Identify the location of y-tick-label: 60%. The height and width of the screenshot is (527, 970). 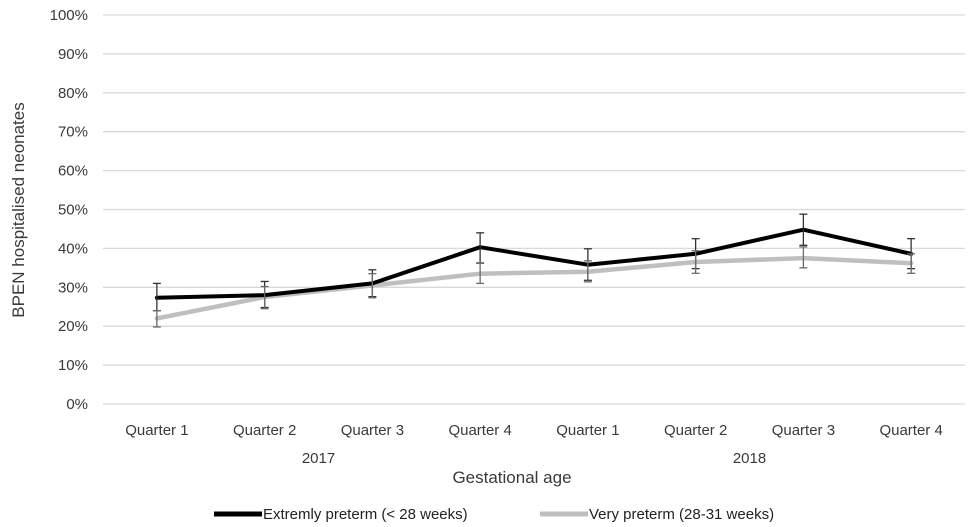
(73, 171).